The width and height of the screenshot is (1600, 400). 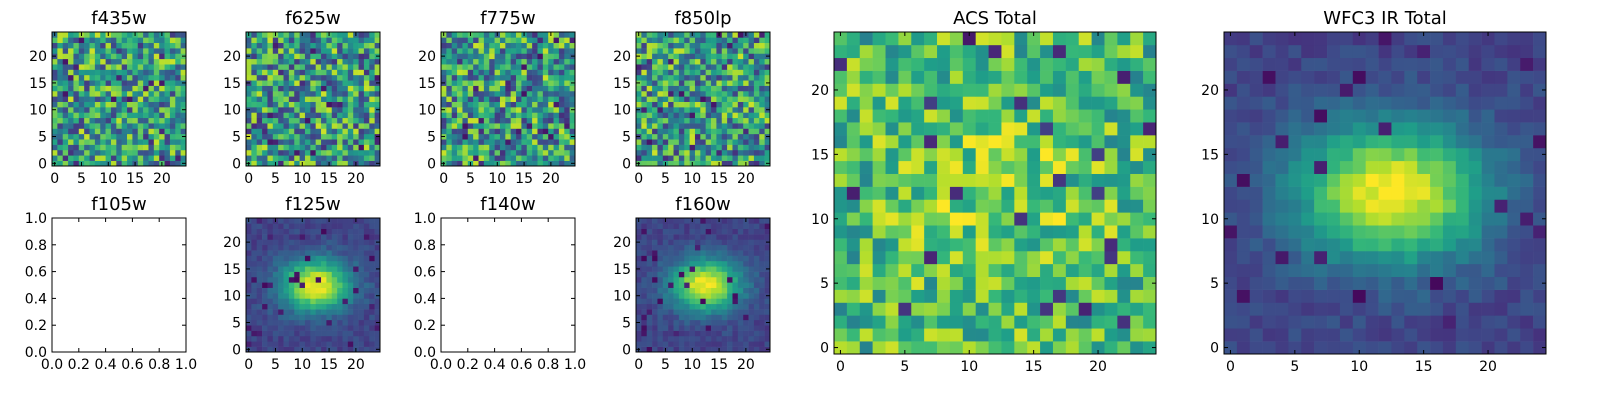 What do you see at coordinates (425, 353) in the screenshot?
I see `y-tick-label: 0.0` at bounding box center [425, 353].